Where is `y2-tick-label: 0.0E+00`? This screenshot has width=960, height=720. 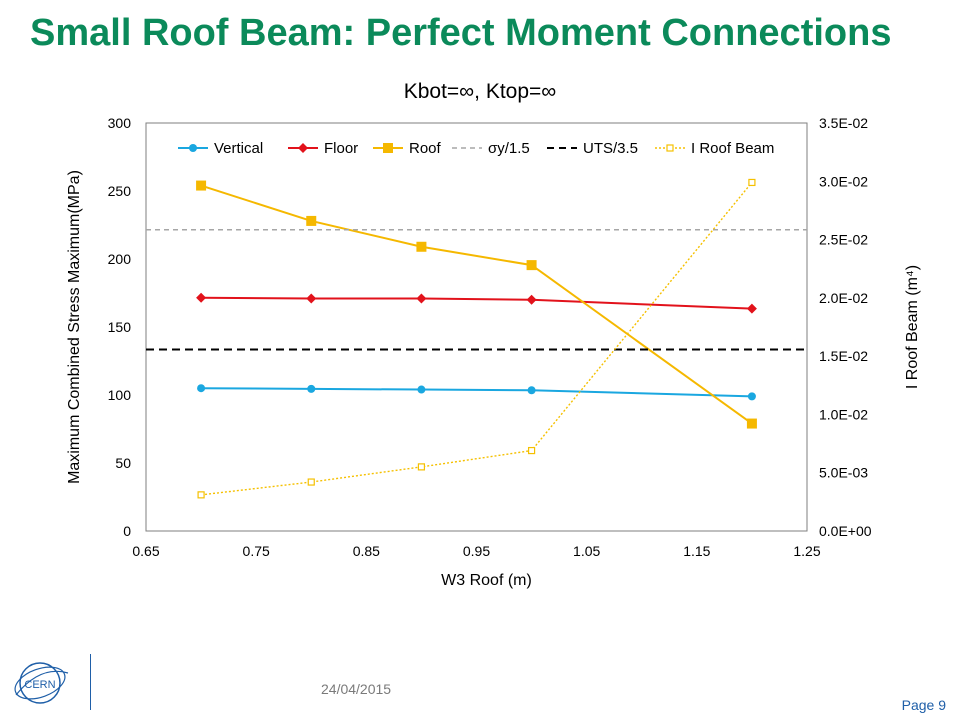 y2-tick-label: 0.0E+00 is located at coordinates (845, 531).